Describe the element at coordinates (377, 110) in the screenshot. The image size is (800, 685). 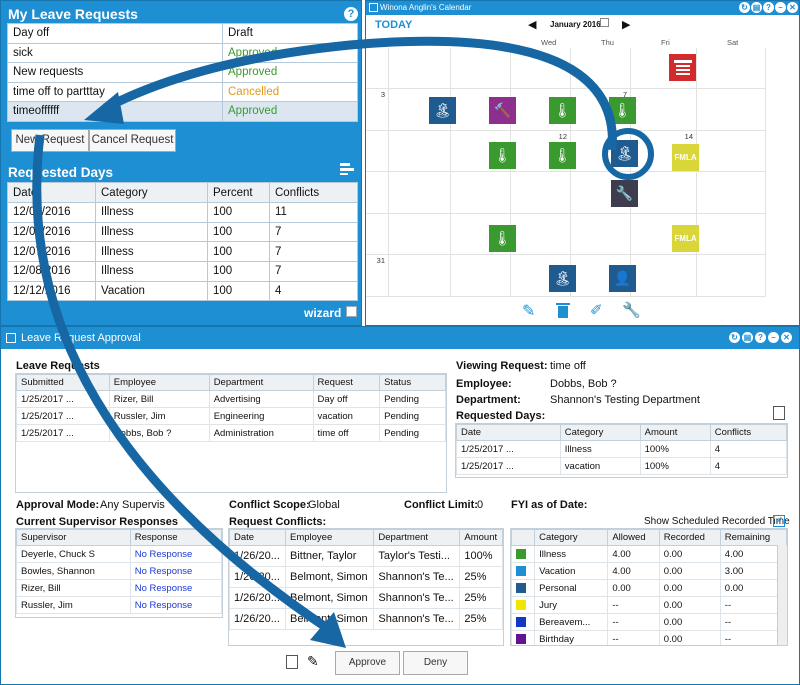
I see `calendar-day-cell: 3` at that location.